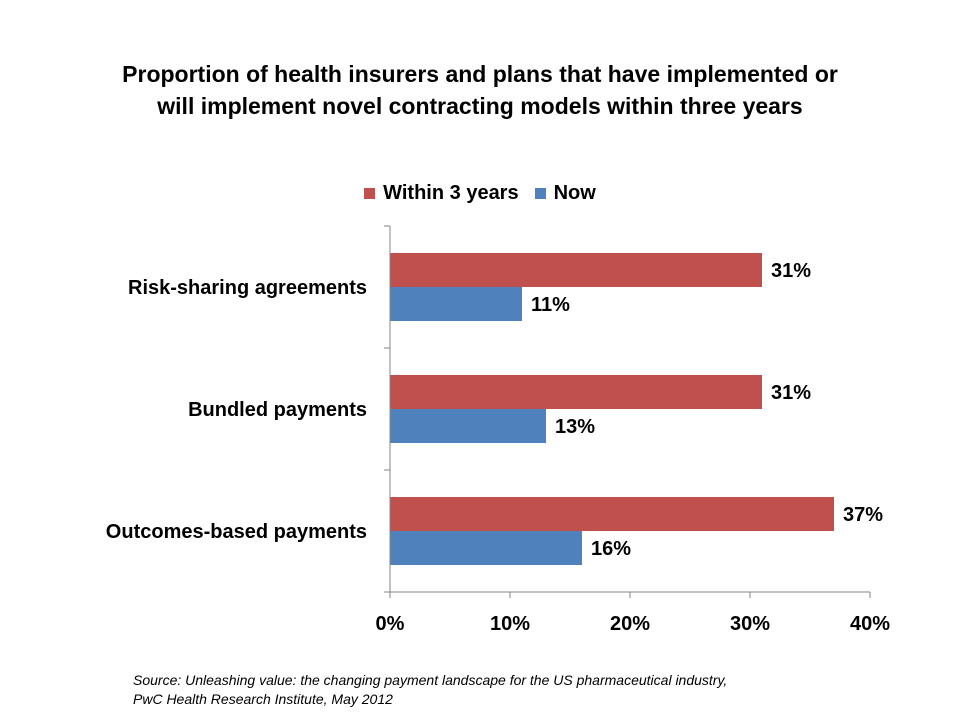 This screenshot has height=720, width=960. I want to click on x-tick-label-10: 10%, so click(510, 624).